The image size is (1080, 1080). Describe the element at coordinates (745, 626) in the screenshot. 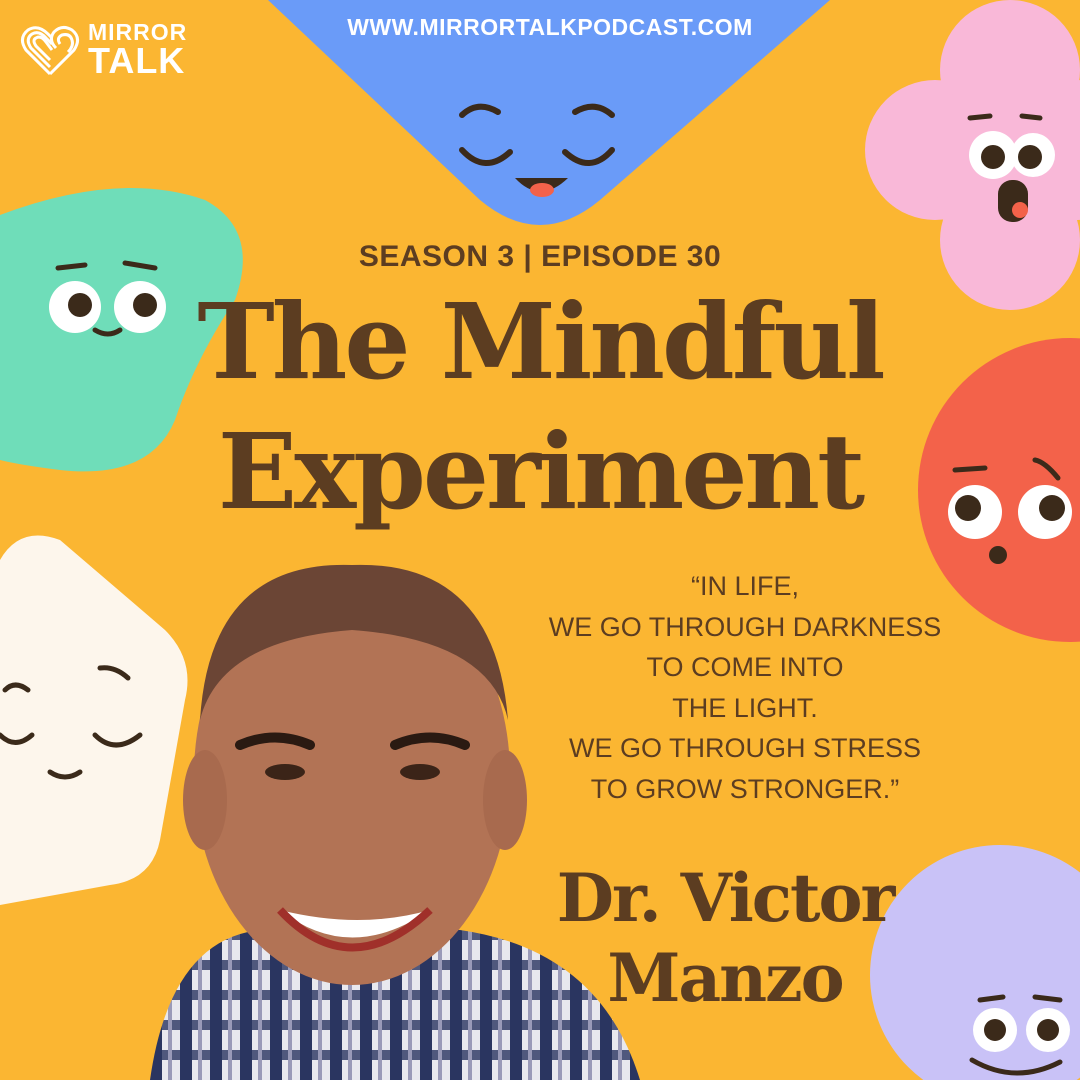

I see `quote-line: WE GO THROUGH DARKNESS` at that location.